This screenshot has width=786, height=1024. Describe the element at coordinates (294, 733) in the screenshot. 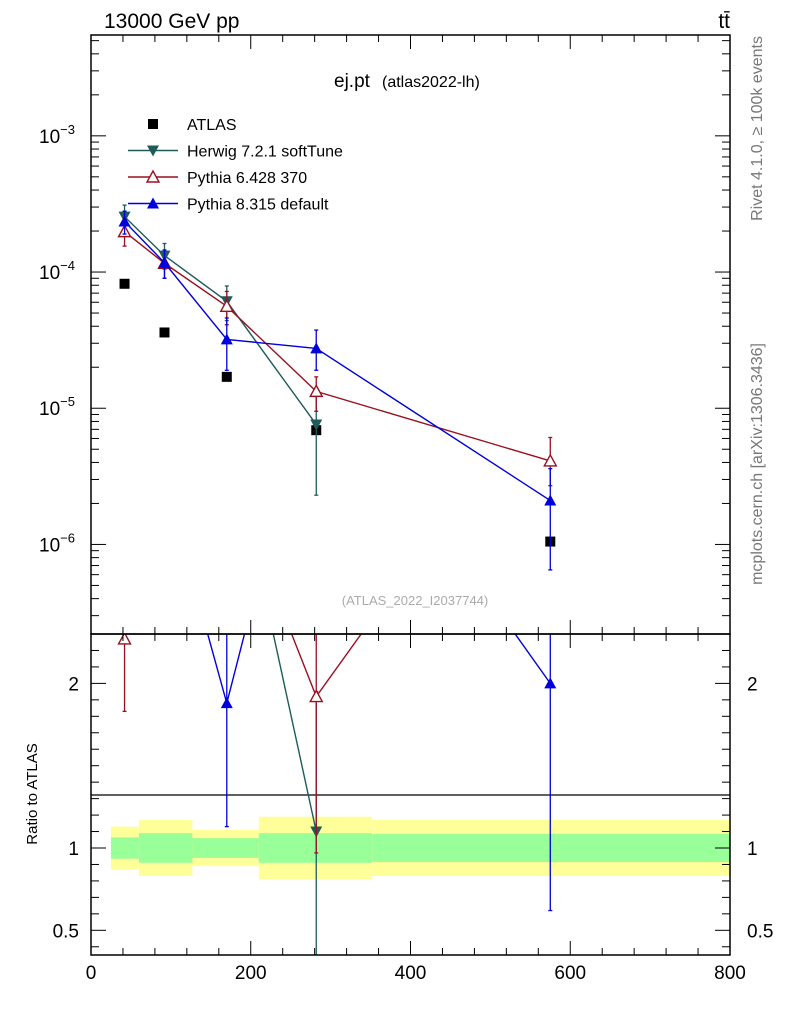

I see `herwig-ratio-line` at that location.